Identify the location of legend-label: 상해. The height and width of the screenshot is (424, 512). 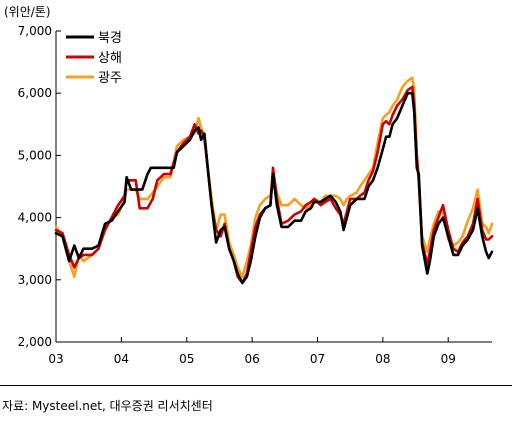
(110, 58).